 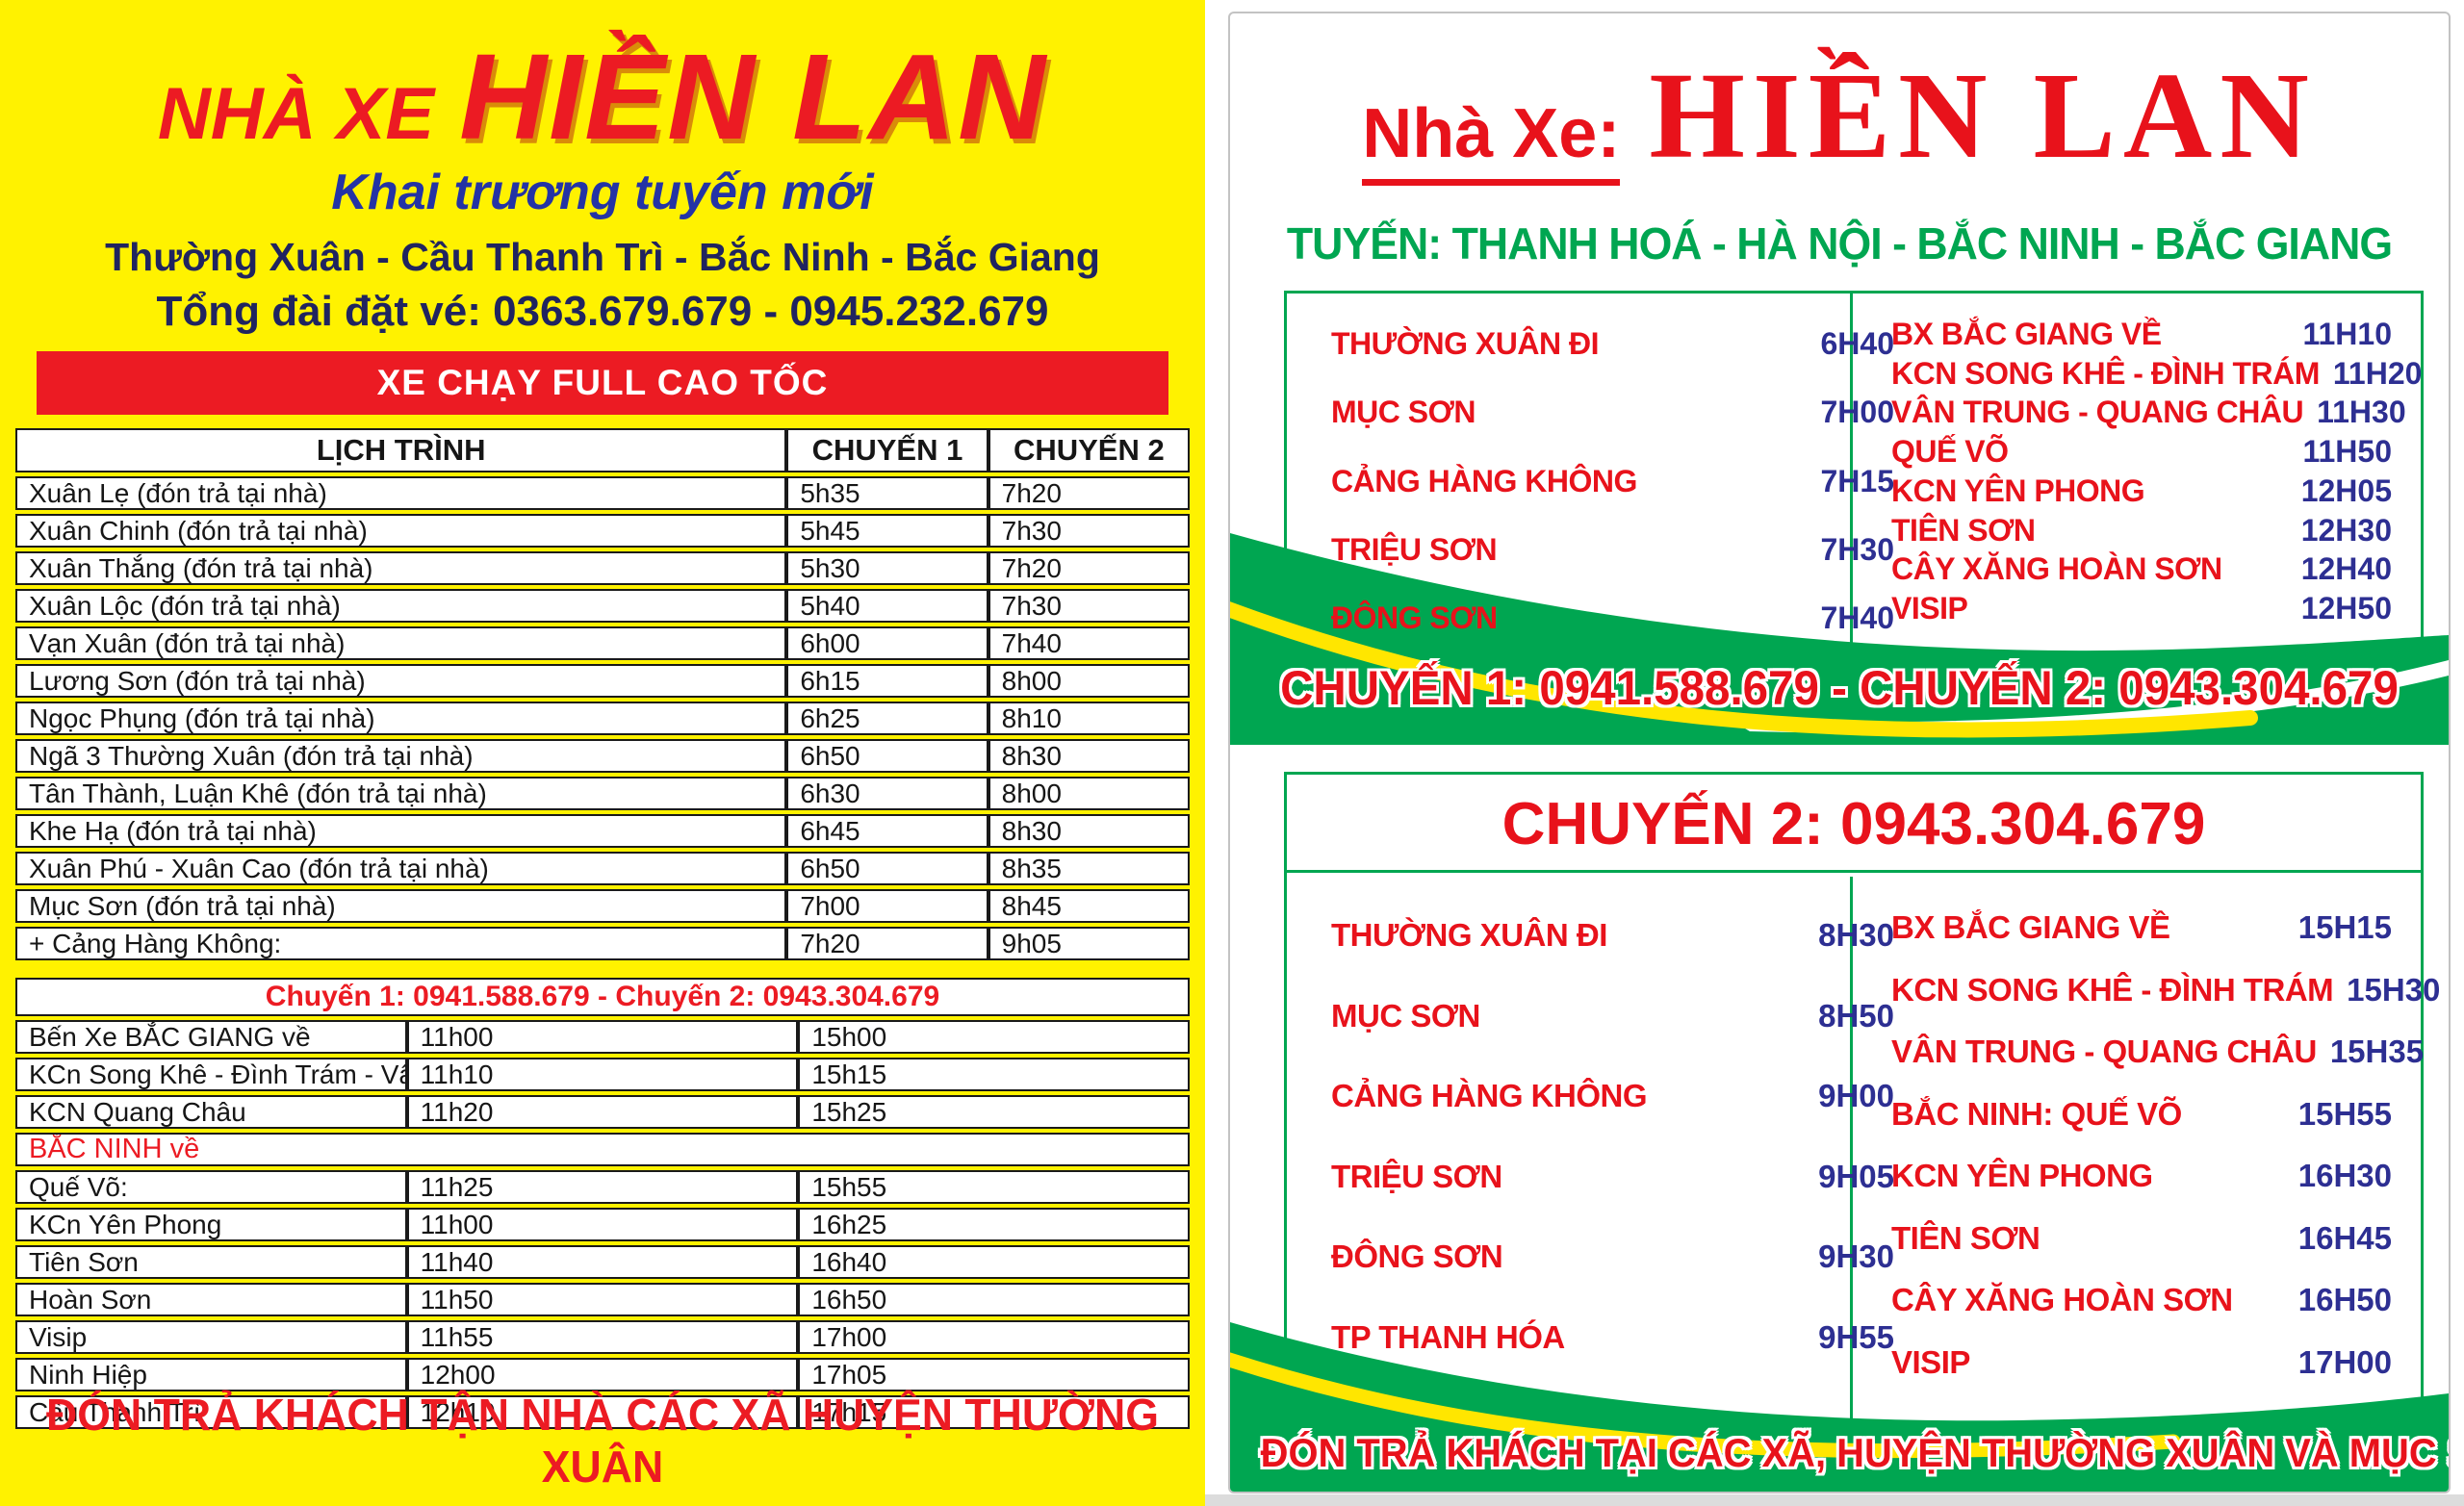 I want to click on brand-name: HIỀN LAN, so click(x=753, y=97).